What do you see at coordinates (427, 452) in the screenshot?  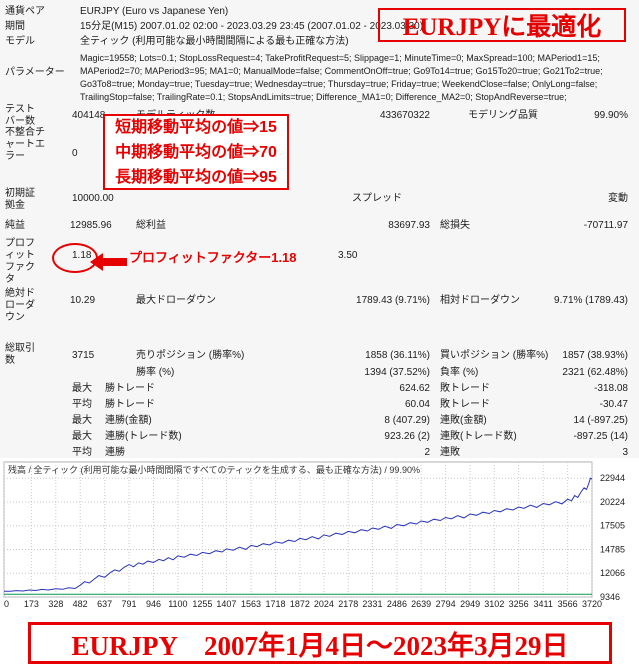 I see `avg-consec-wins-value: 2` at bounding box center [427, 452].